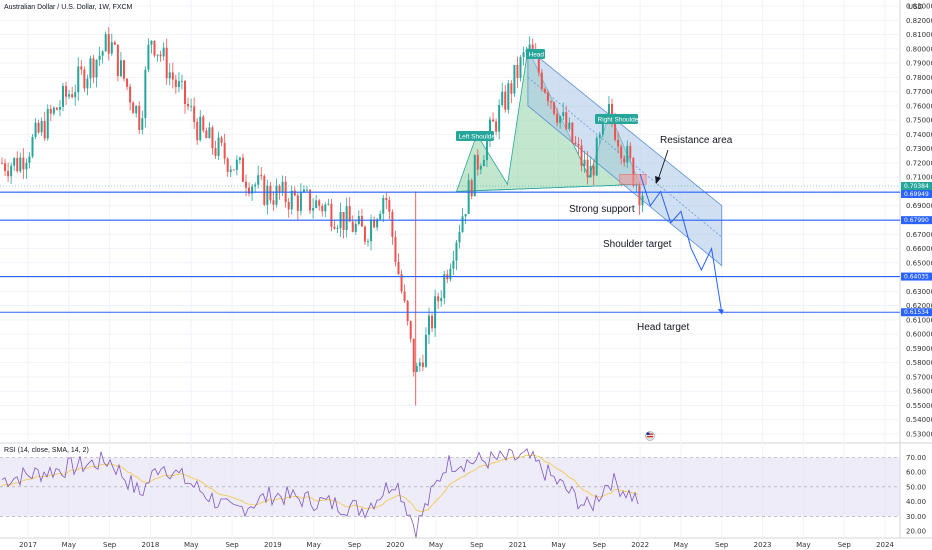 This screenshot has height=550, width=932. Describe the element at coordinates (916, 185) in the screenshot. I see `price-tag: 0.70384` at that location.